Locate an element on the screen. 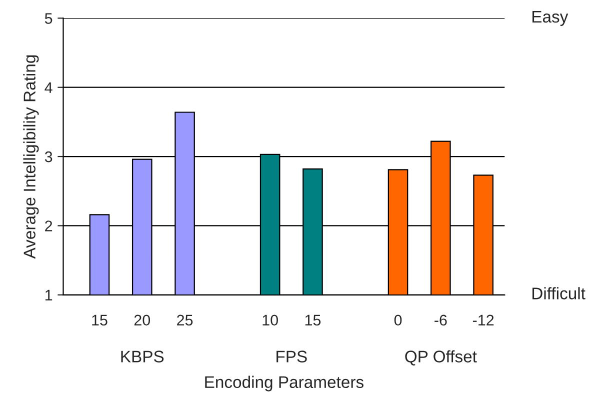 This screenshot has width=608, height=413. text: FPS is located at coordinates (291, 356).